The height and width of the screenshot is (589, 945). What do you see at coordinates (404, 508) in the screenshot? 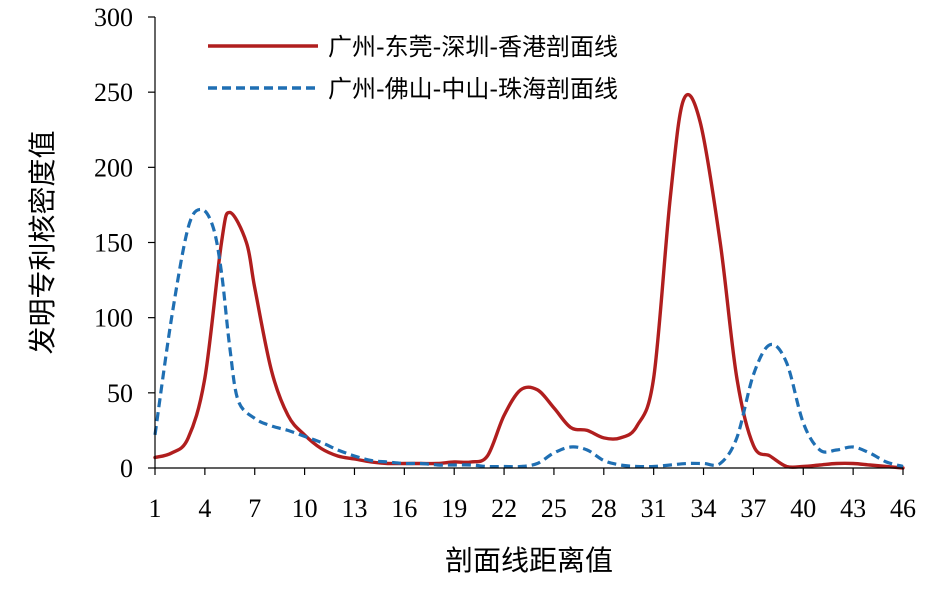
I see `x-tick-label: 16` at bounding box center [404, 508].